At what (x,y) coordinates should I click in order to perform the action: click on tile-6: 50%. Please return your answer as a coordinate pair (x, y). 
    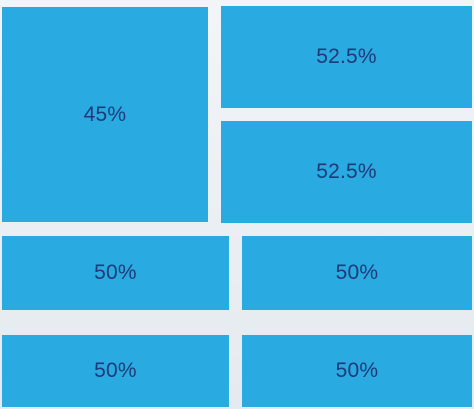
    Looking at the image, I should click on (115, 371).